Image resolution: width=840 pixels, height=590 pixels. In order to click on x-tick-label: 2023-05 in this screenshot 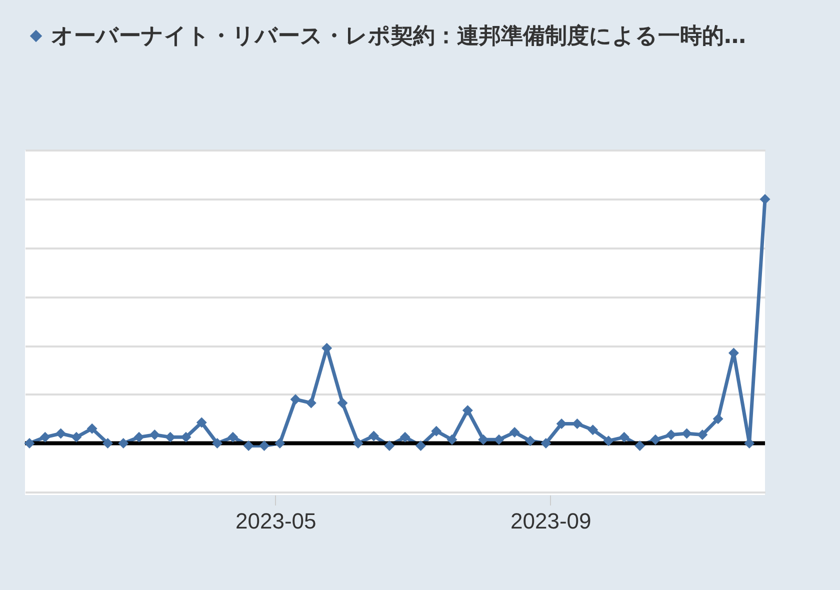, I will do `click(276, 521)`.